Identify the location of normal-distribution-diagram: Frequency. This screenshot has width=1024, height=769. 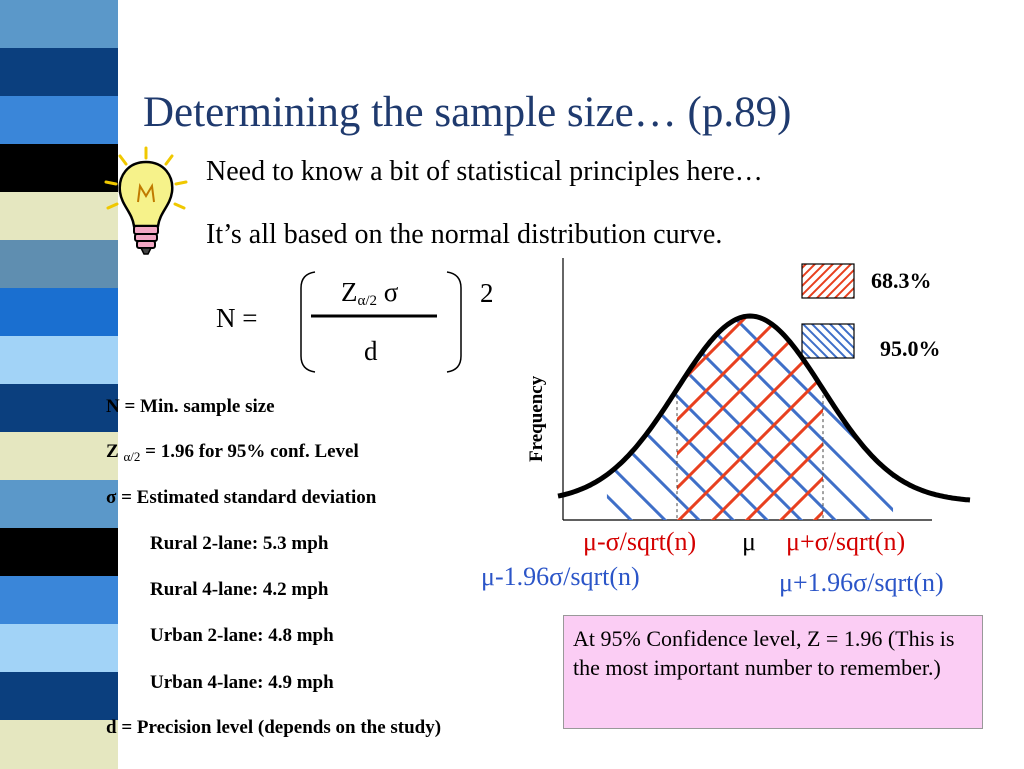
(748, 389).